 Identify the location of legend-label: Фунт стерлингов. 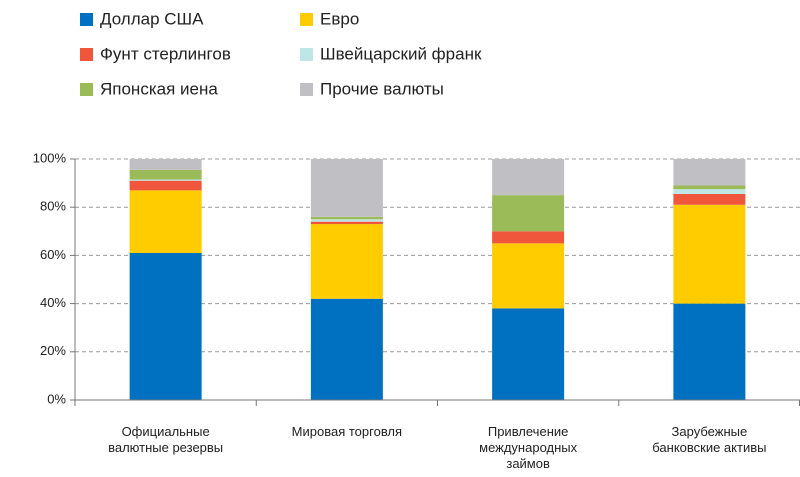
(165, 53).